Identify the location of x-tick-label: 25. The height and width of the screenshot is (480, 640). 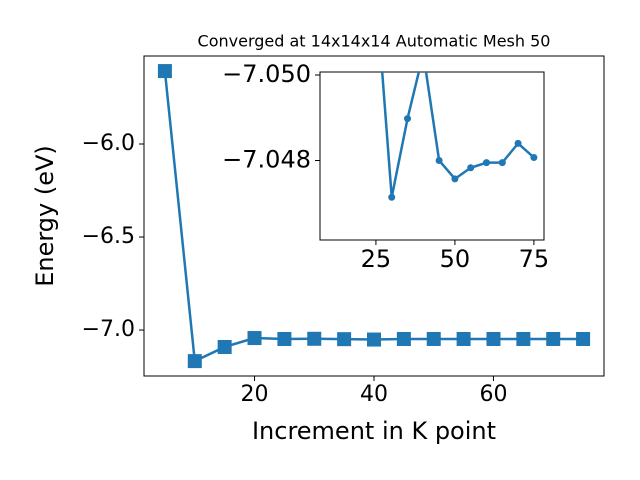
(376, 259).